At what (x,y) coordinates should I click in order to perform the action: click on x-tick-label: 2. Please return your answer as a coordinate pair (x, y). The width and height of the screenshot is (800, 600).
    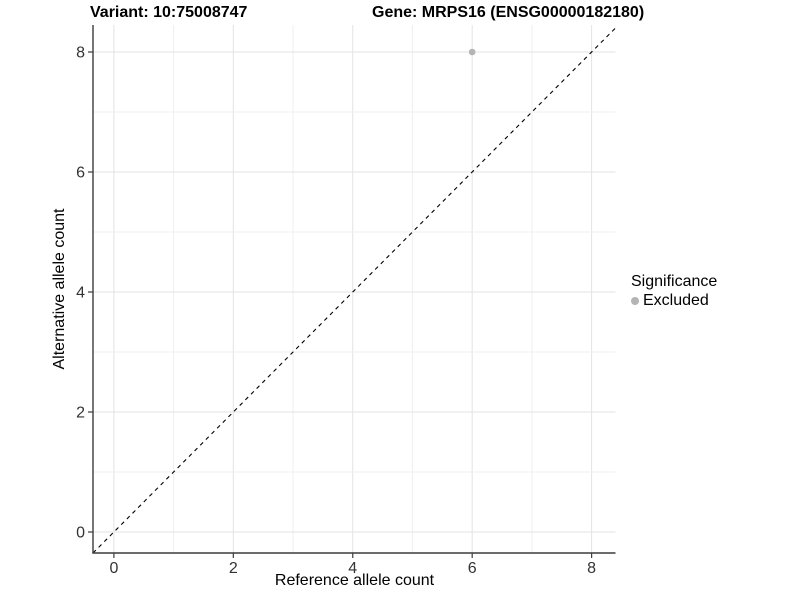
    Looking at the image, I should click on (233, 568).